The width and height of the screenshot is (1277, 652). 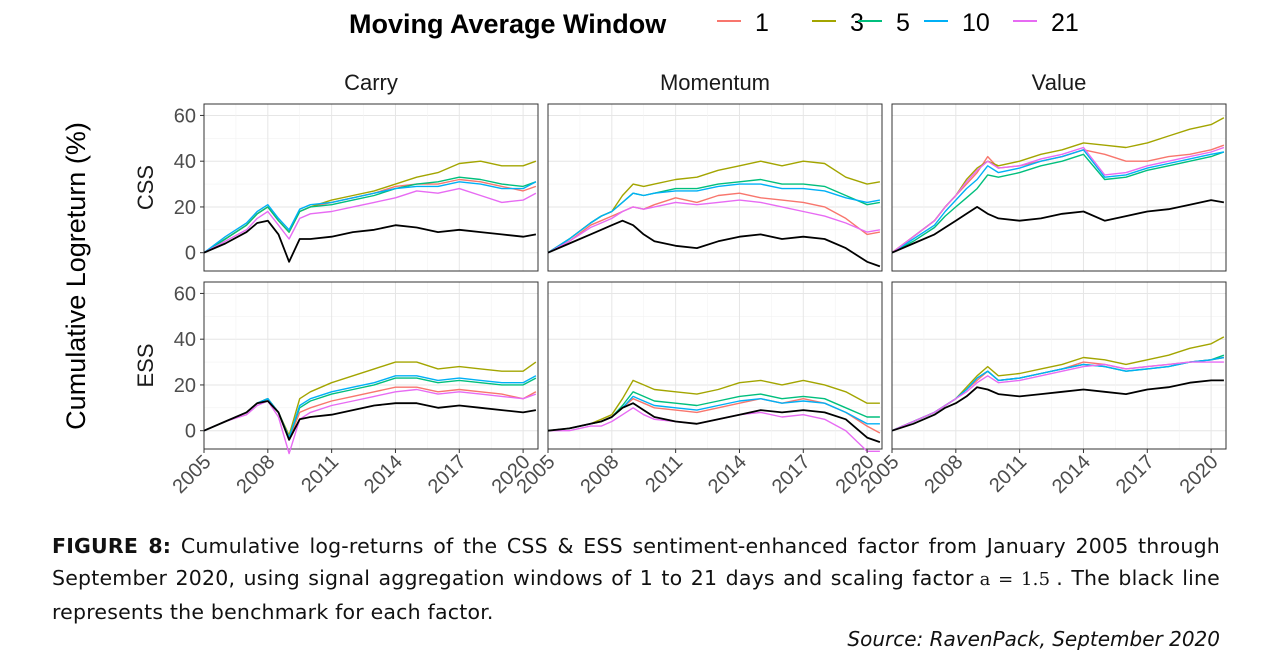 What do you see at coordinates (371, 82) in the screenshot?
I see `facet-title-carry: Carry` at bounding box center [371, 82].